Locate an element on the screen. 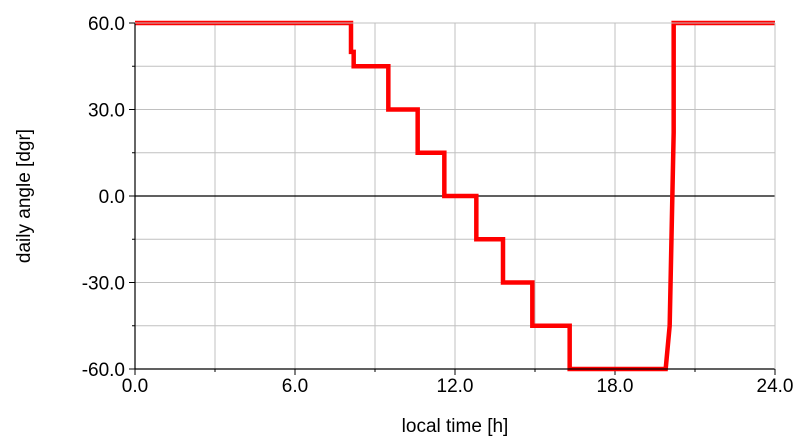 The height and width of the screenshot is (441, 799). x-tick-label: 24.0 is located at coordinates (775, 386).